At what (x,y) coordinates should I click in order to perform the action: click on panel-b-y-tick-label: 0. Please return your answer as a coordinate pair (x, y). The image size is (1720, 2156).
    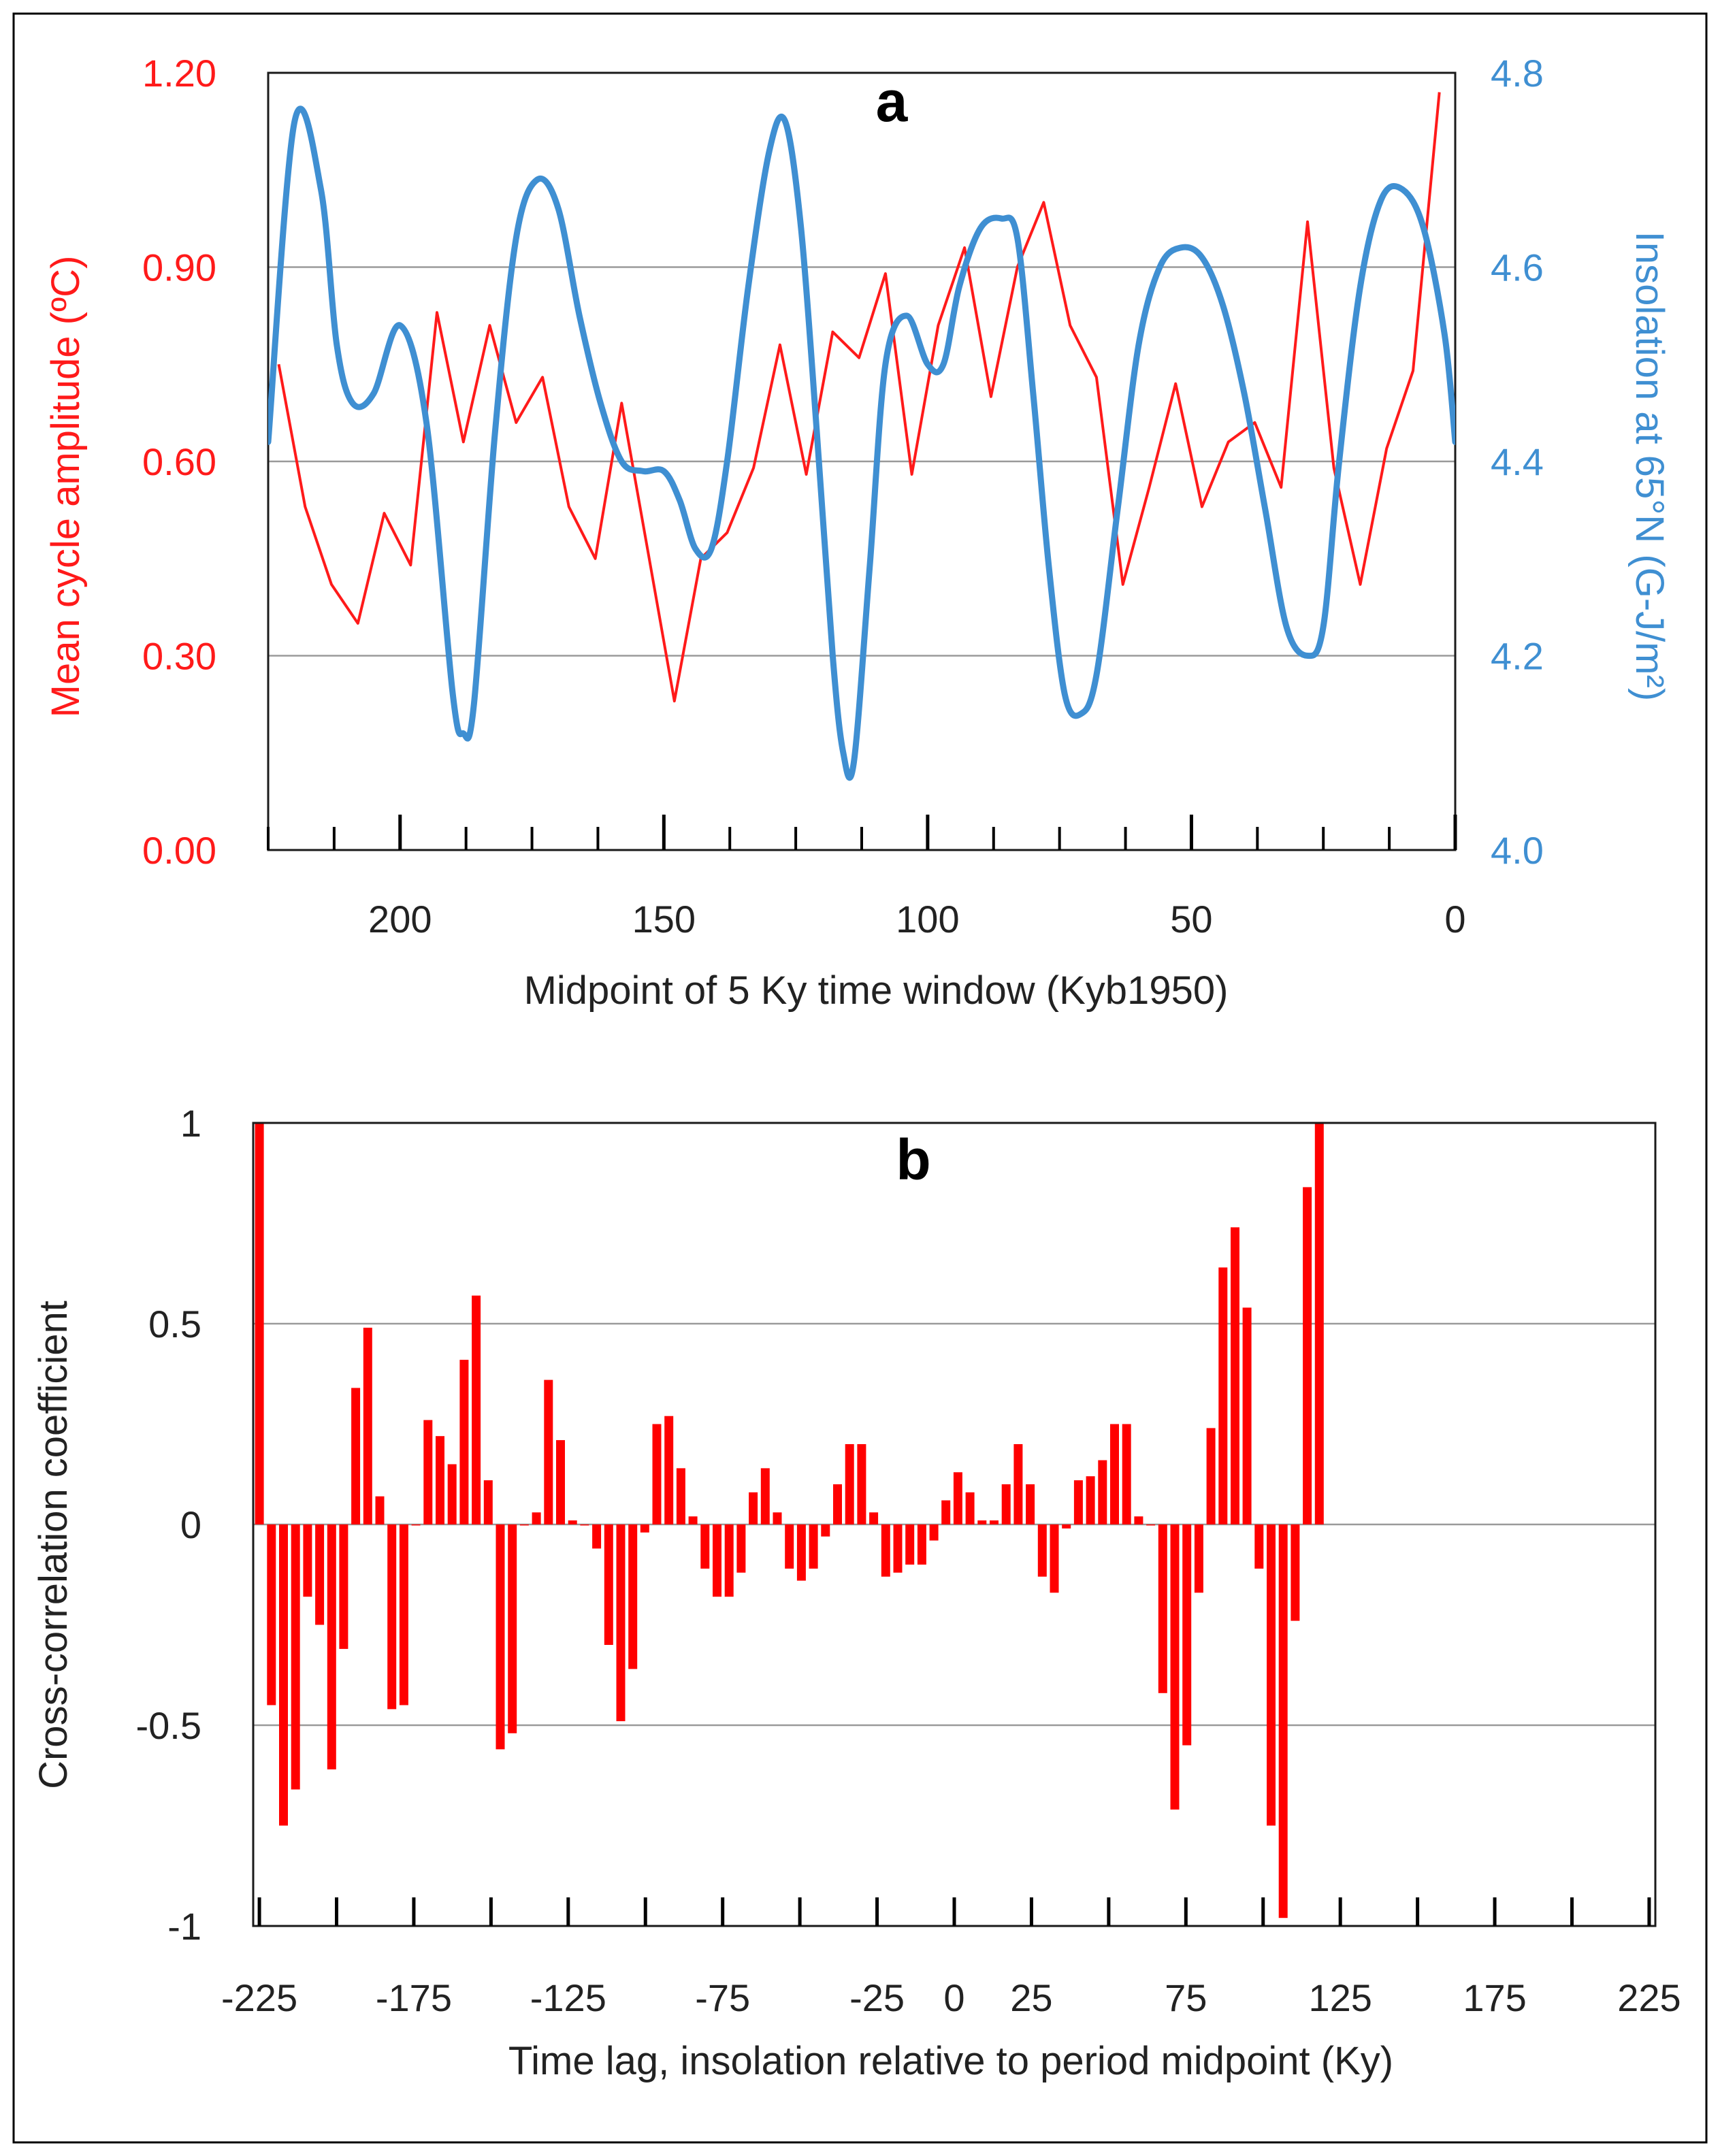
    Looking at the image, I should click on (190, 1524).